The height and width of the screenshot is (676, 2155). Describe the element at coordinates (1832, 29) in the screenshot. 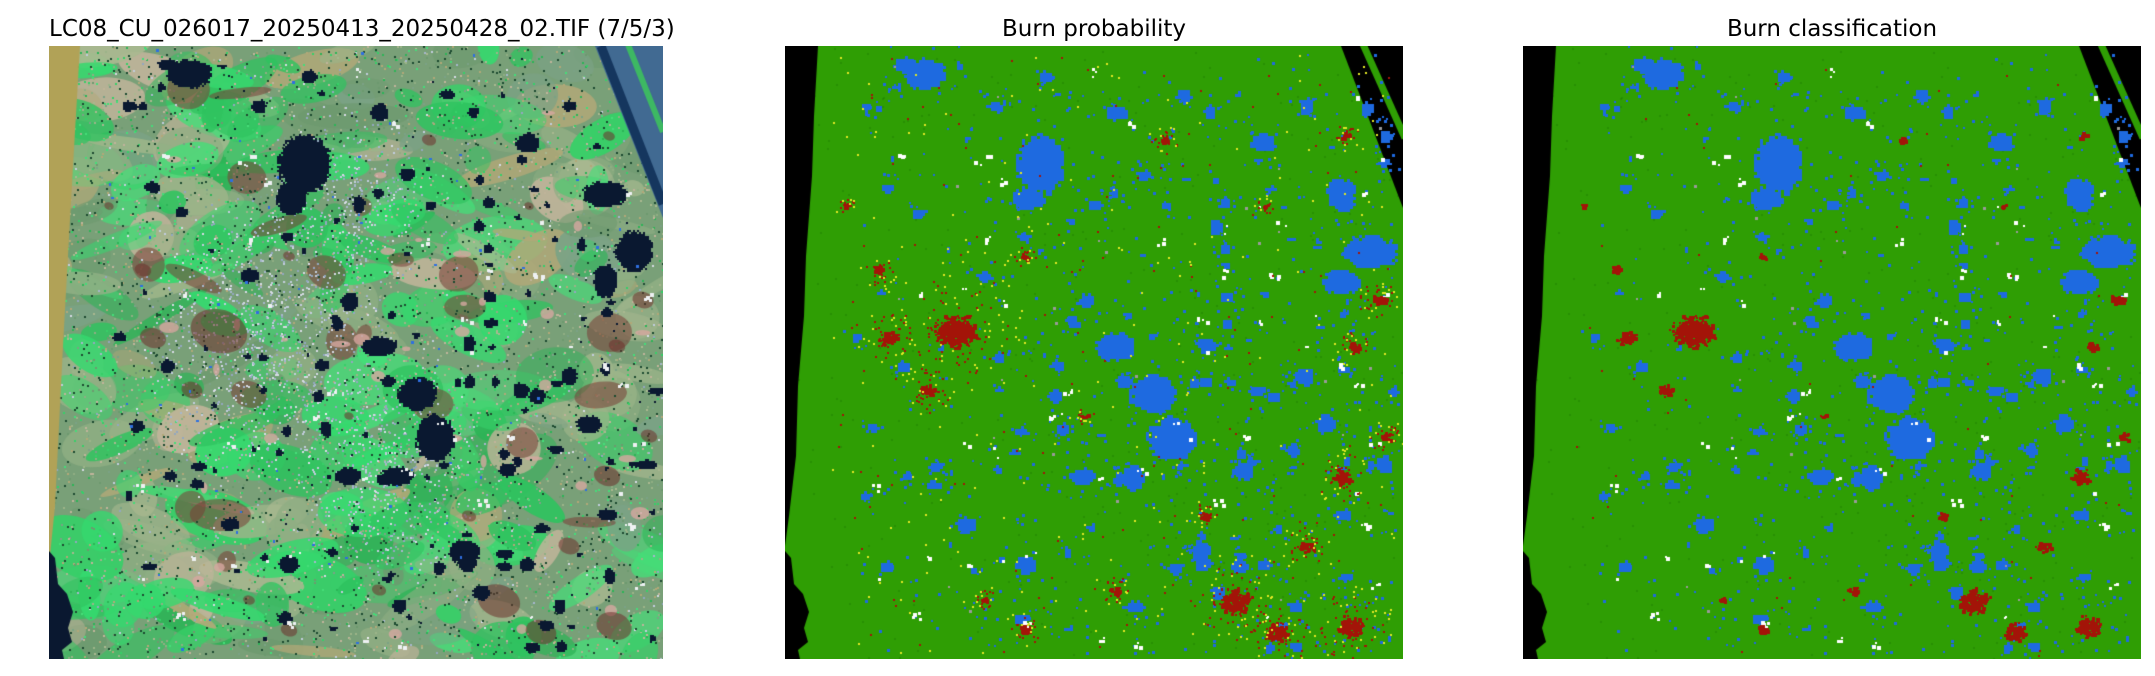

I see `panel-title-burn-classification: Burn classification` at that location.